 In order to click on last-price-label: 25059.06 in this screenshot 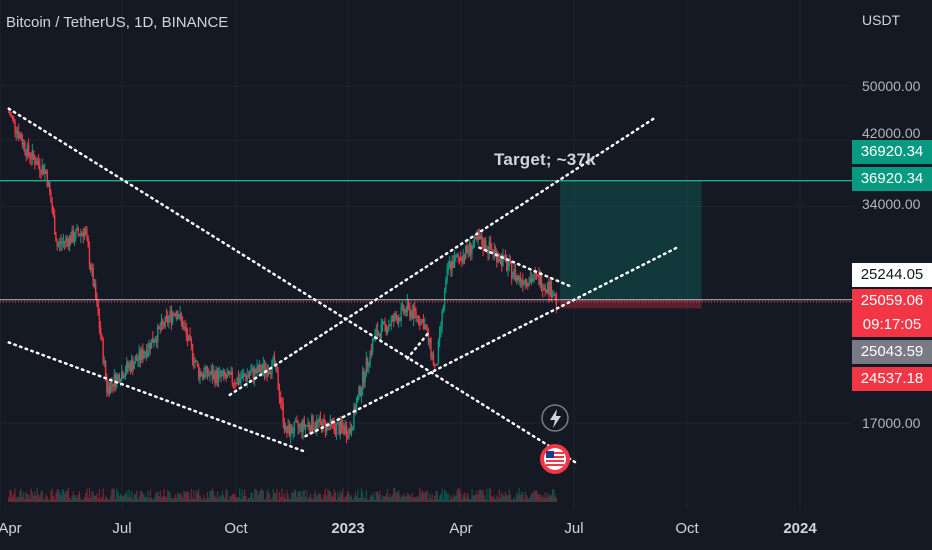, I will do `click(892, 301)`.